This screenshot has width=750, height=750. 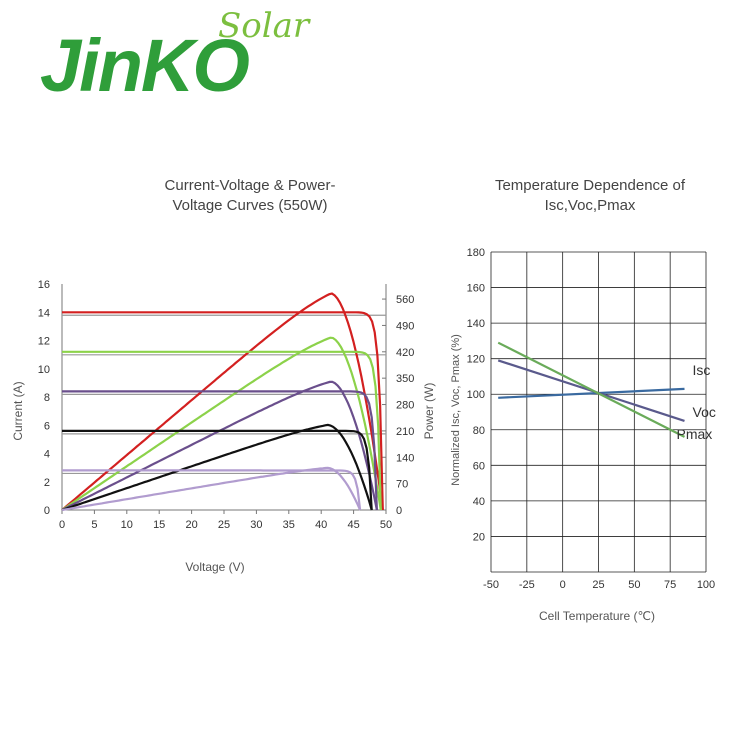 I want to click on iv-y2-tick-label: 420, so click(x=405, y=353).